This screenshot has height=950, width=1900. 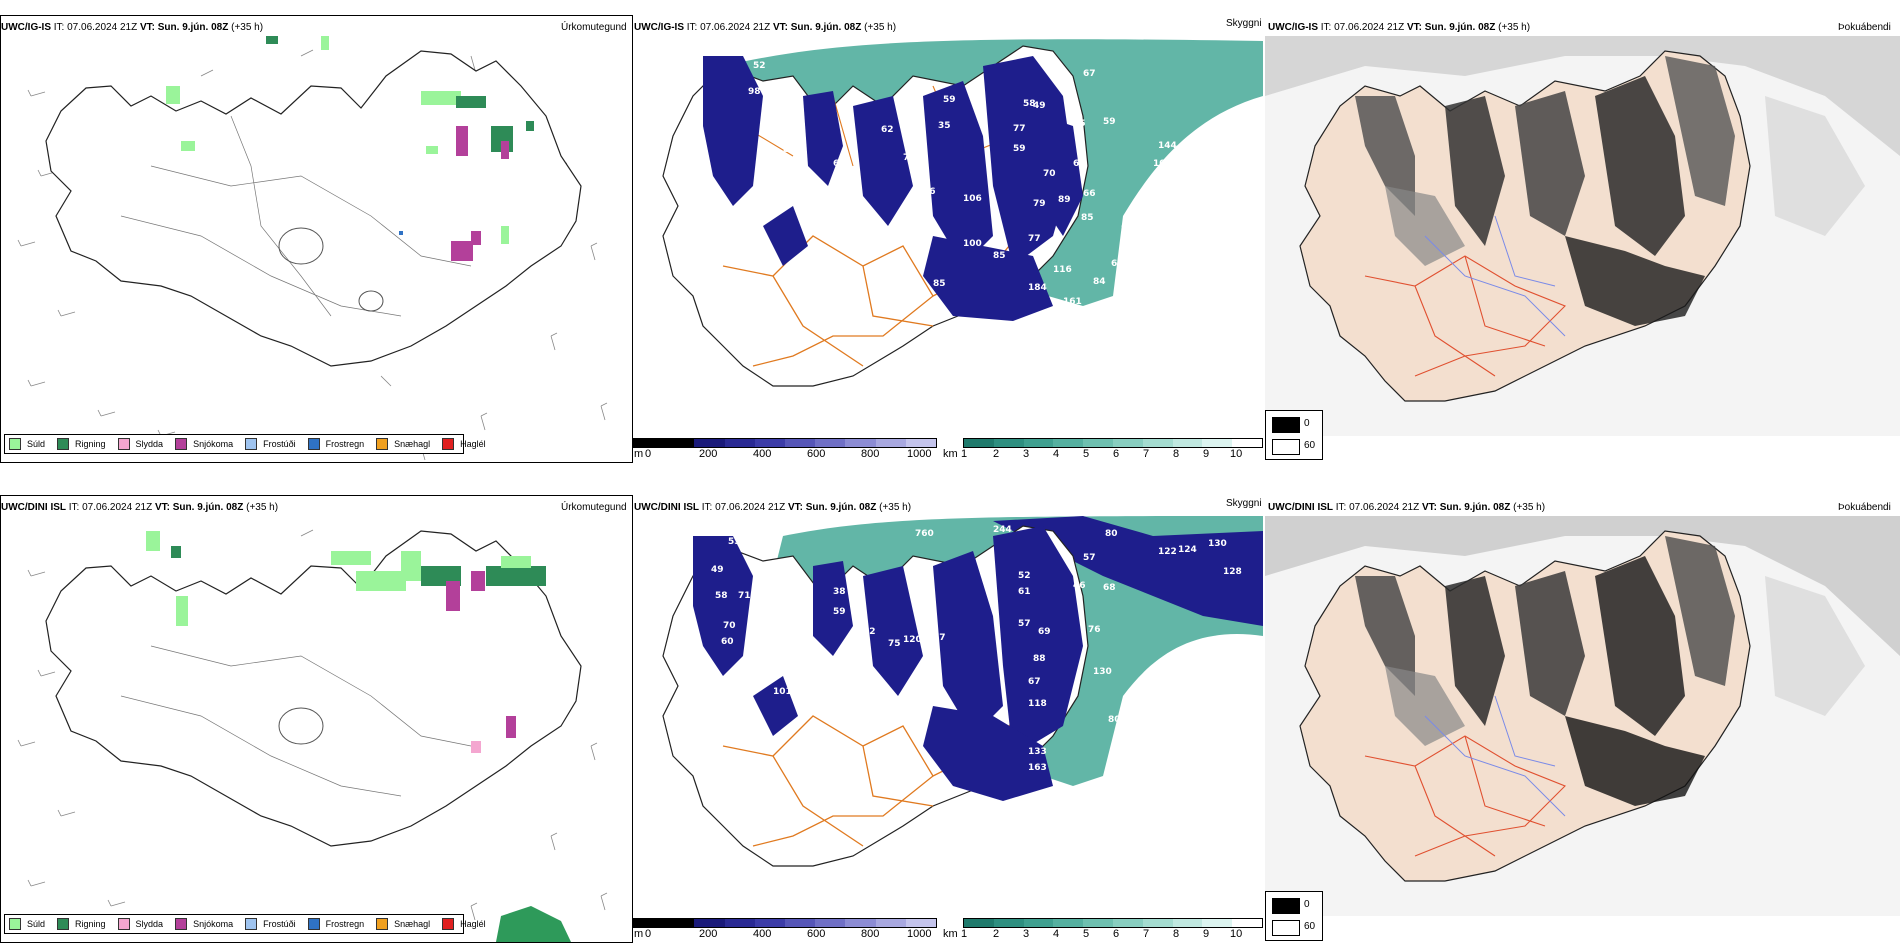 I want to click on vis-value: 109, so click(x=750, y=202).